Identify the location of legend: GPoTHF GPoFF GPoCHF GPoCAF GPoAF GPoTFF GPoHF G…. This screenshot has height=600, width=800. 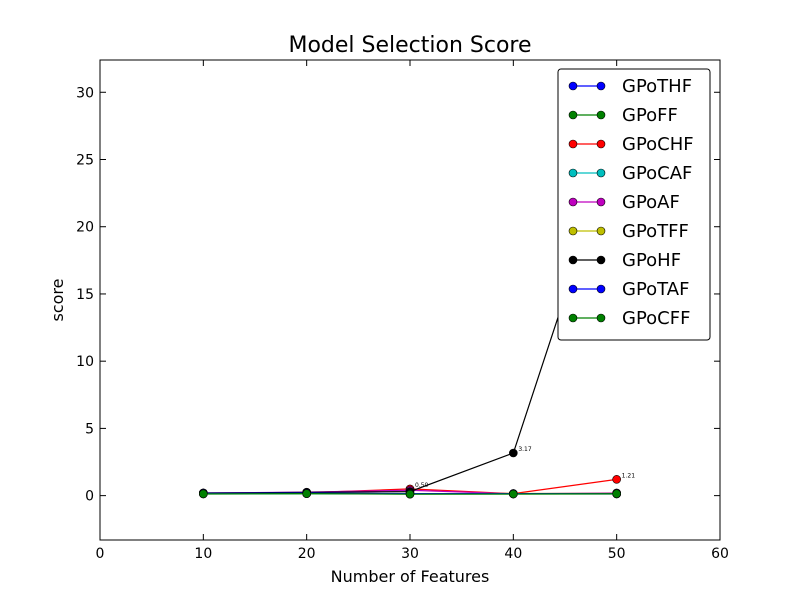
(634, 204).